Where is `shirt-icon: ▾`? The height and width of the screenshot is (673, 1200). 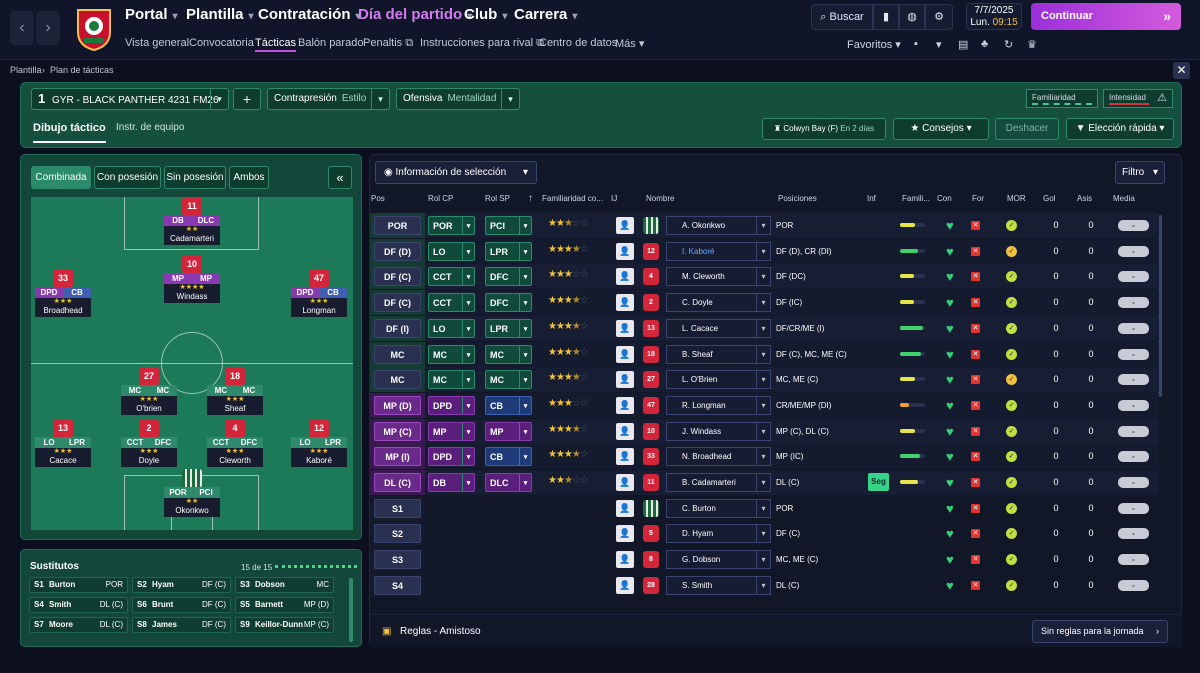 shirt-icon: ▾ is located at coordinates (939, 45).